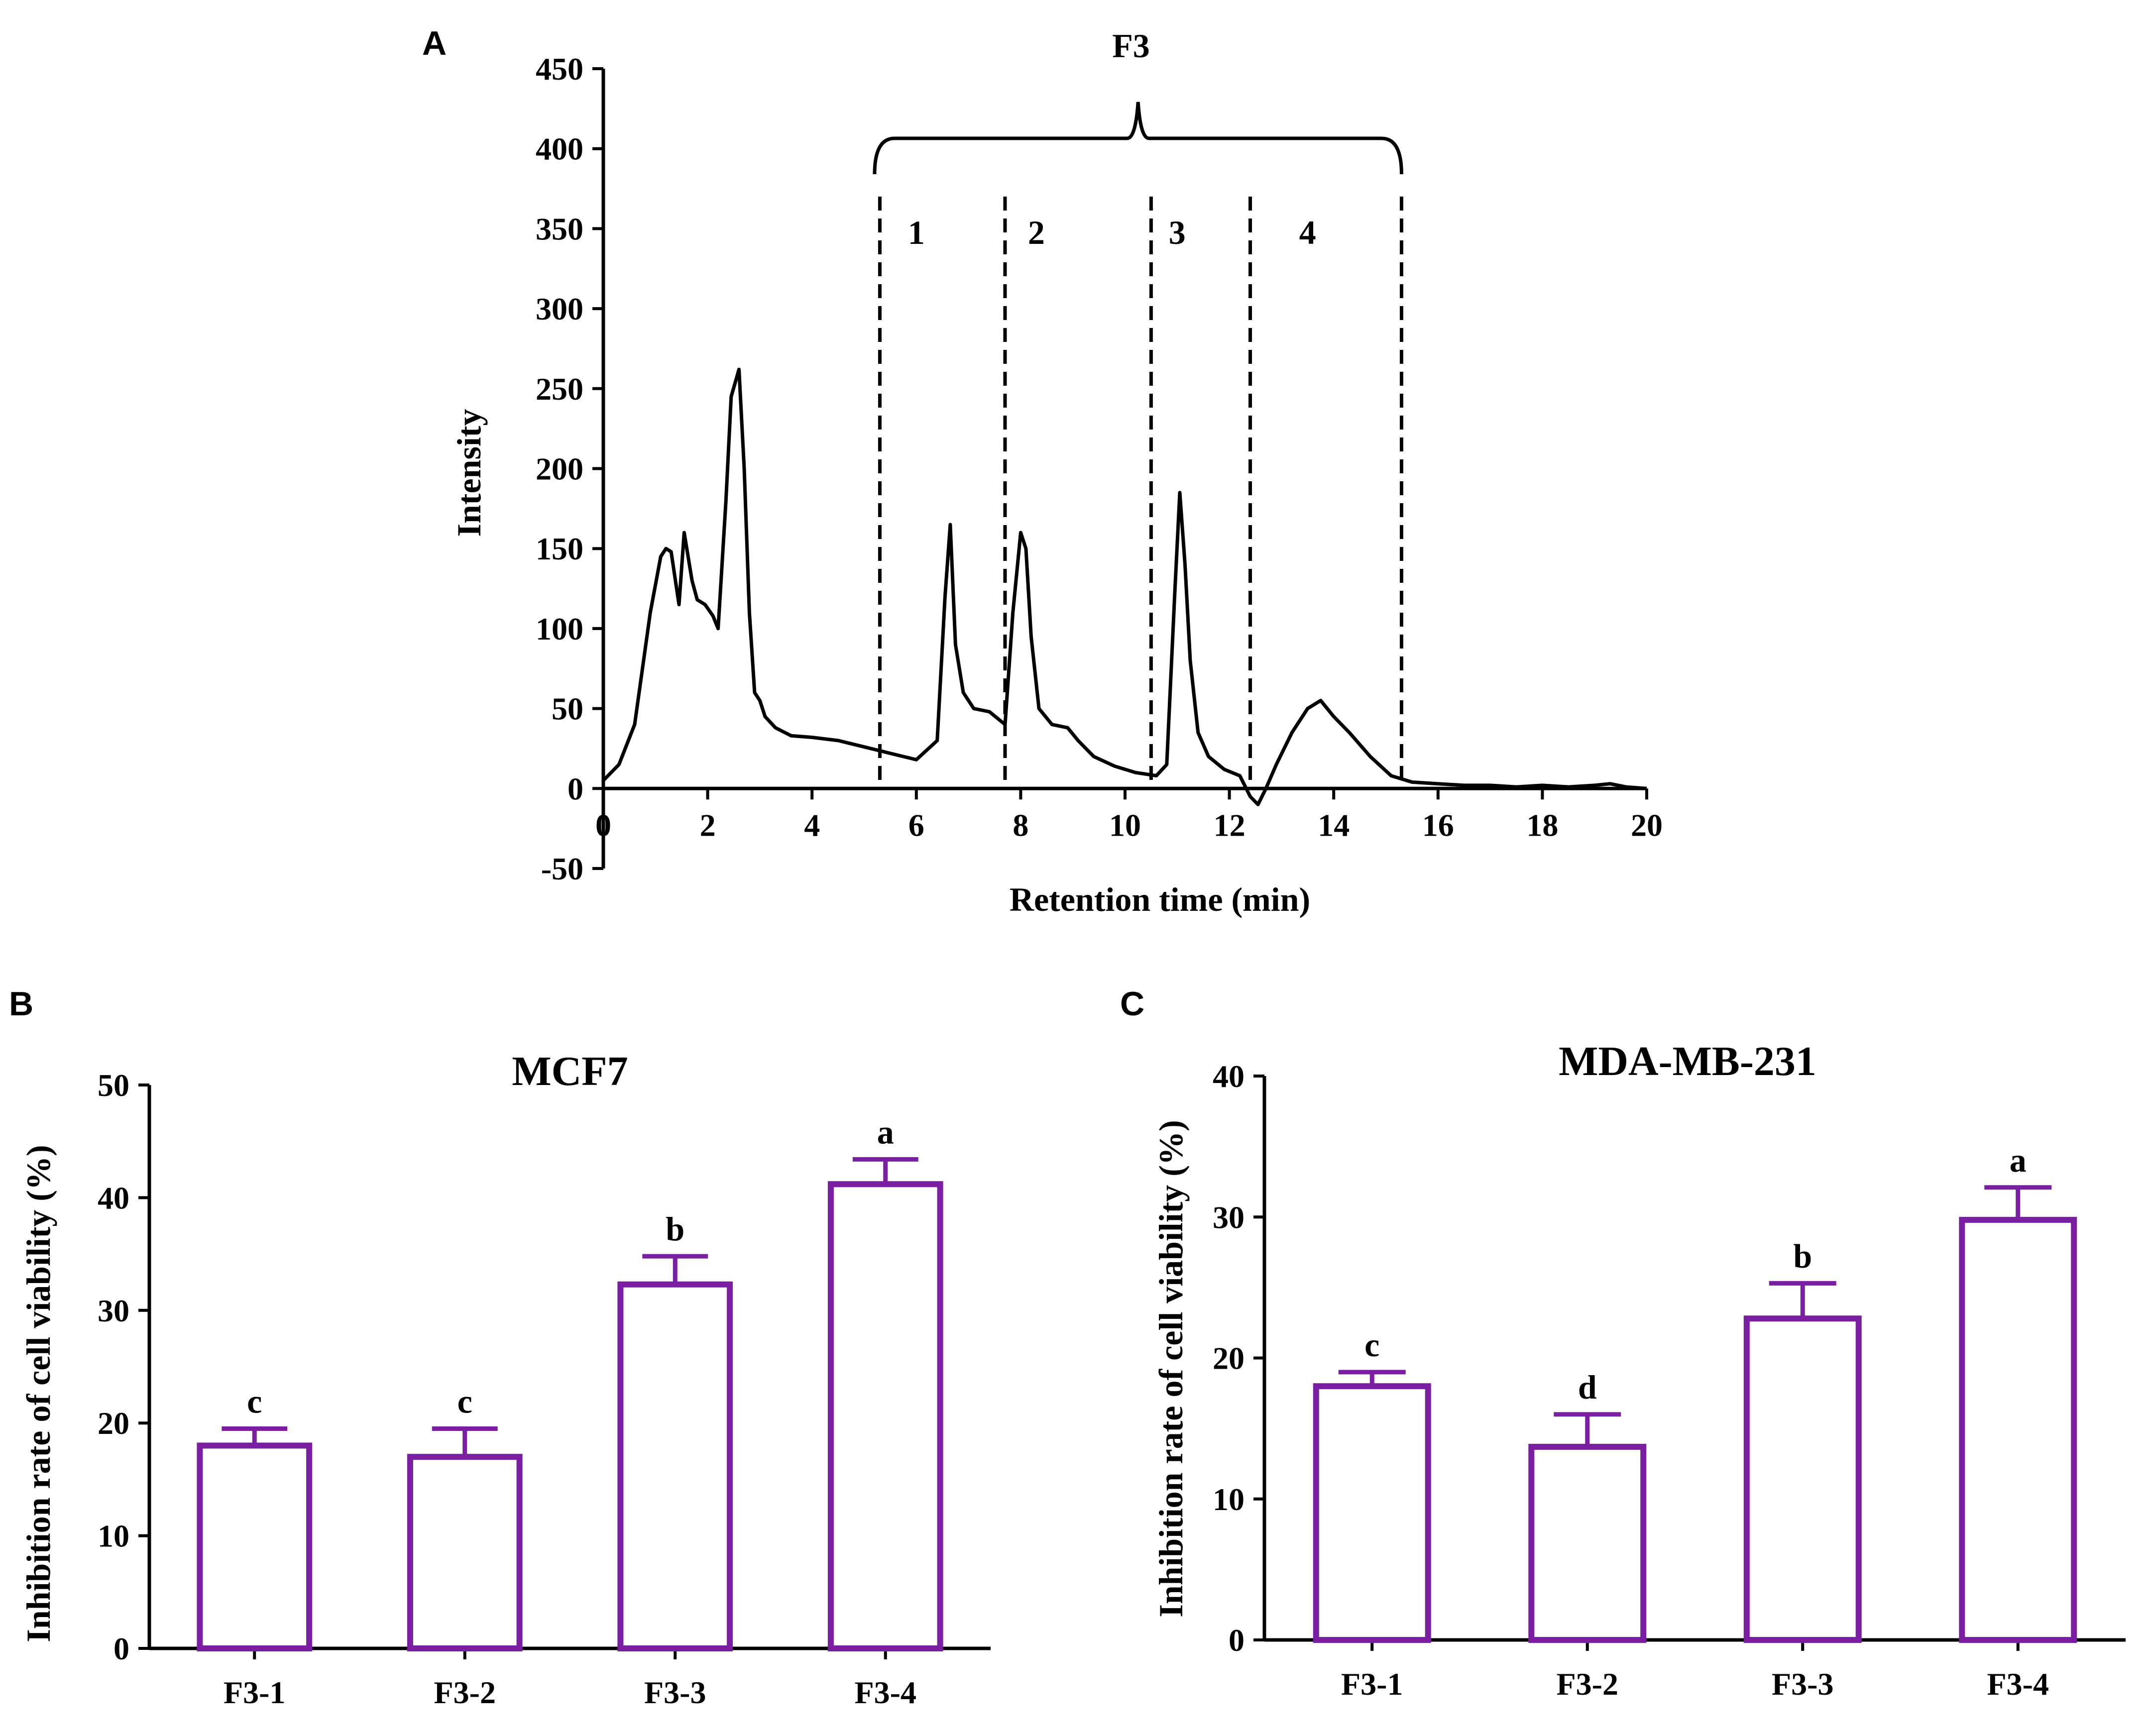 The image size is (2149, 1736). I want to click on chart-c-category-label-4: F3-4, so click(2018, 1684).